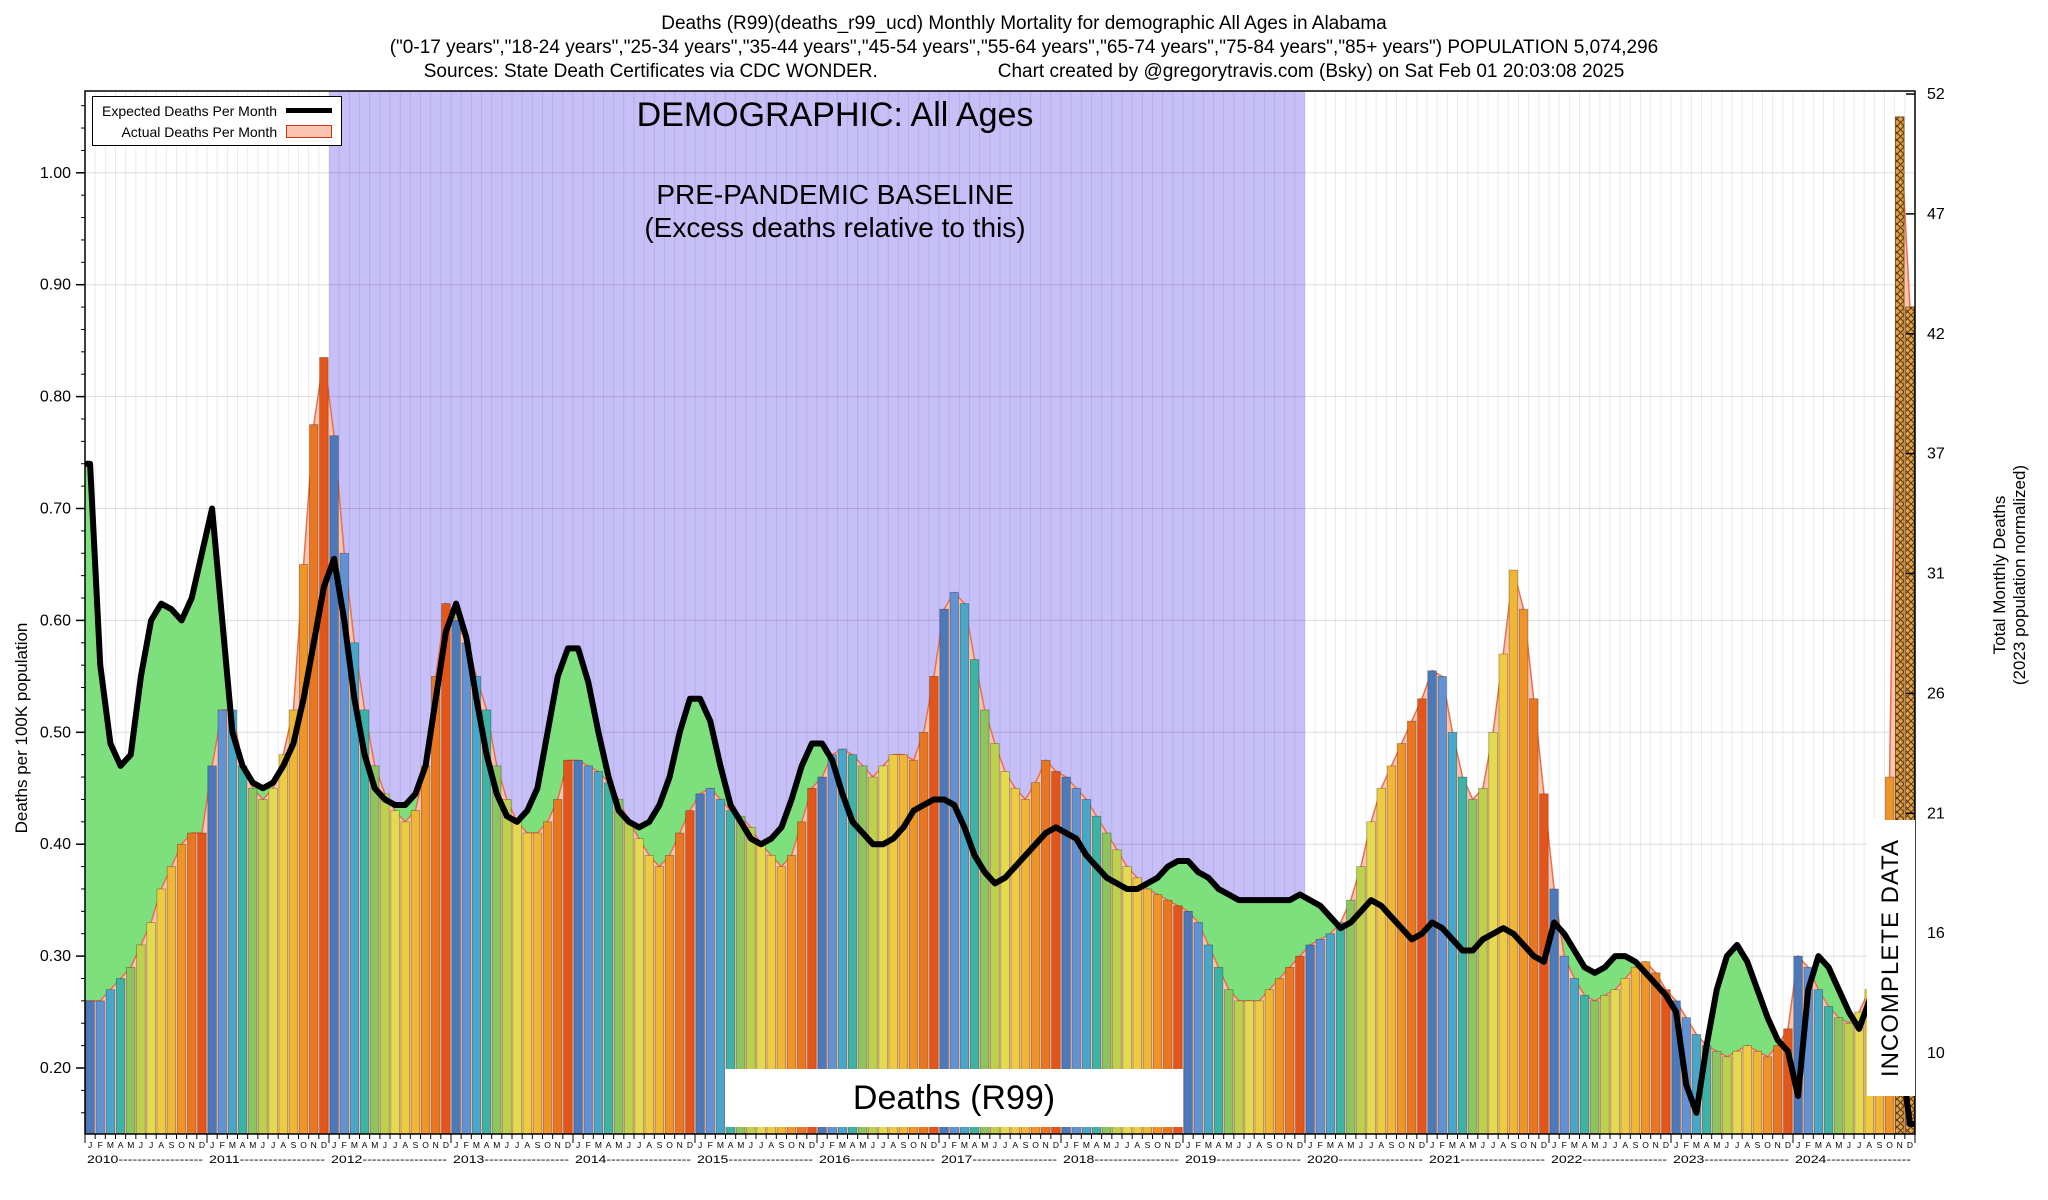 The height and width of the screenshot is (1200, 2048). What do you see at coordinates (1999, 575) in the screenshot?
I see `right-axis-title-line1: Total Monthly Deaths` at bounding box center [1999, 575].